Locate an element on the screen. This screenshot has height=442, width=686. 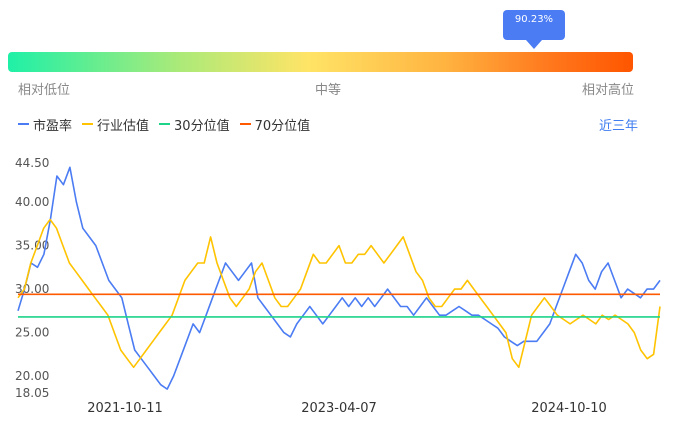
legend-label: 30分位值 is located at coordinates (202, 126).